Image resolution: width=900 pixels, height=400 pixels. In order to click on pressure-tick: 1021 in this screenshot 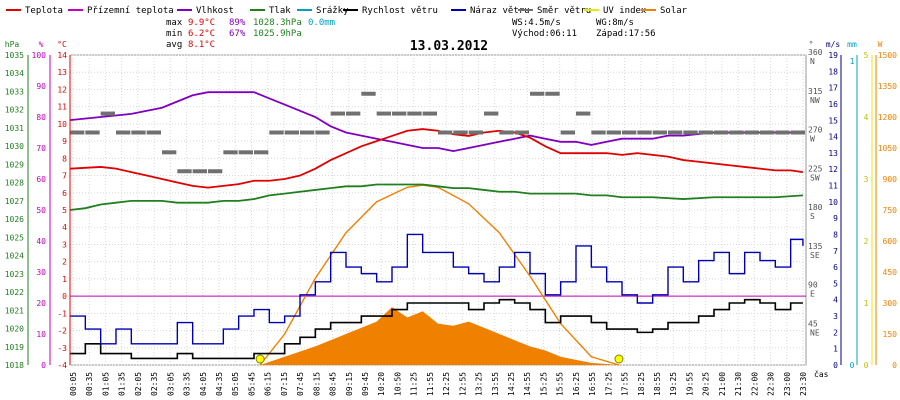, I will do `click(14, 310)`.